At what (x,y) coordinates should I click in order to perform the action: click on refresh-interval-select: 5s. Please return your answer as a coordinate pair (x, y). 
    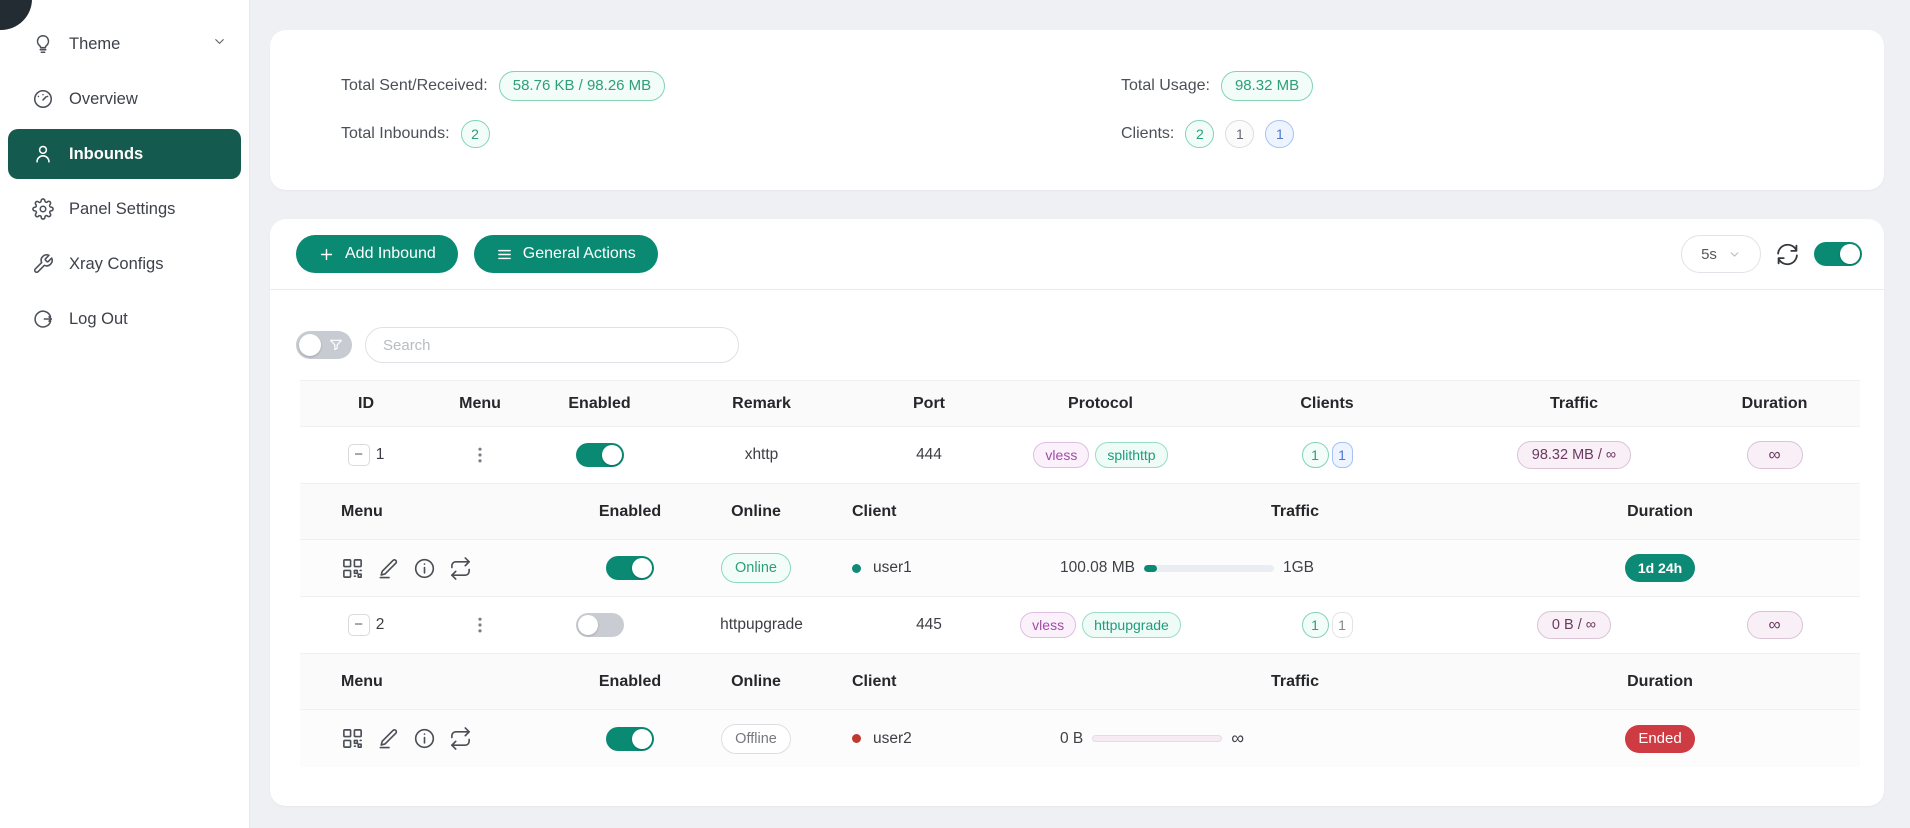
    Looking at the image, I should click on (1721, 254).